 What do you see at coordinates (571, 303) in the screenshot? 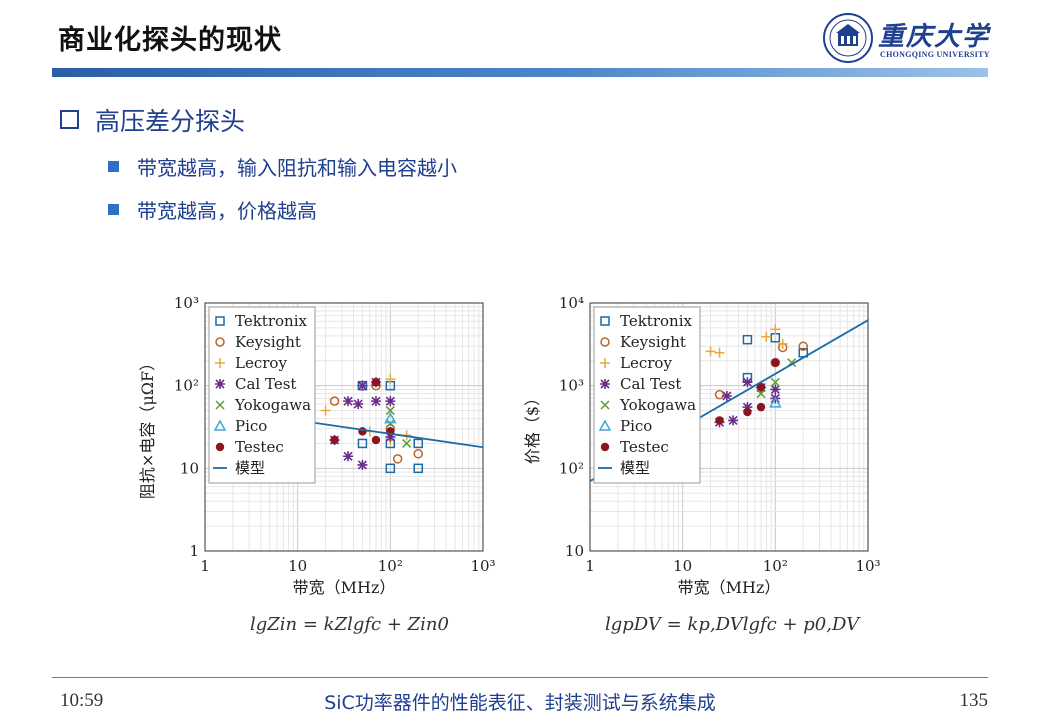
I see `y-tick-label: 10⁴` at bounding box center [571, 303].